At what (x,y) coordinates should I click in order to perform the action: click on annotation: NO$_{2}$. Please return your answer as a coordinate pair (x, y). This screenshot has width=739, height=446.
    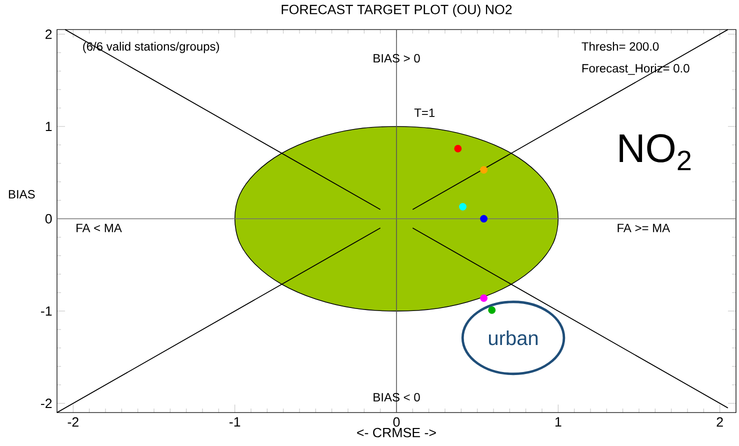
    Looking at the image, I should click on (655, 152).